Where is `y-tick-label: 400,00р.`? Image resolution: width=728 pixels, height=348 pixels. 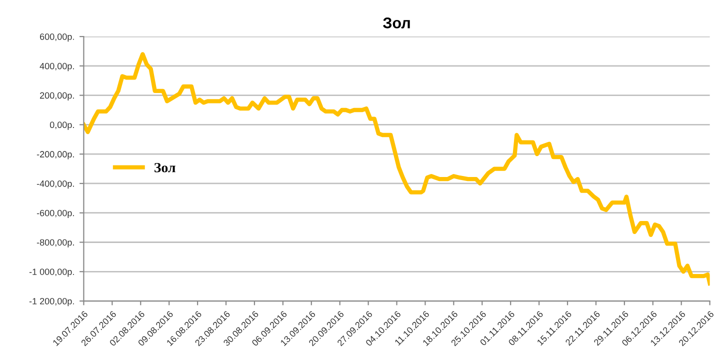 y-tick-label: 400,00р. is located at coordinates (57, 67).